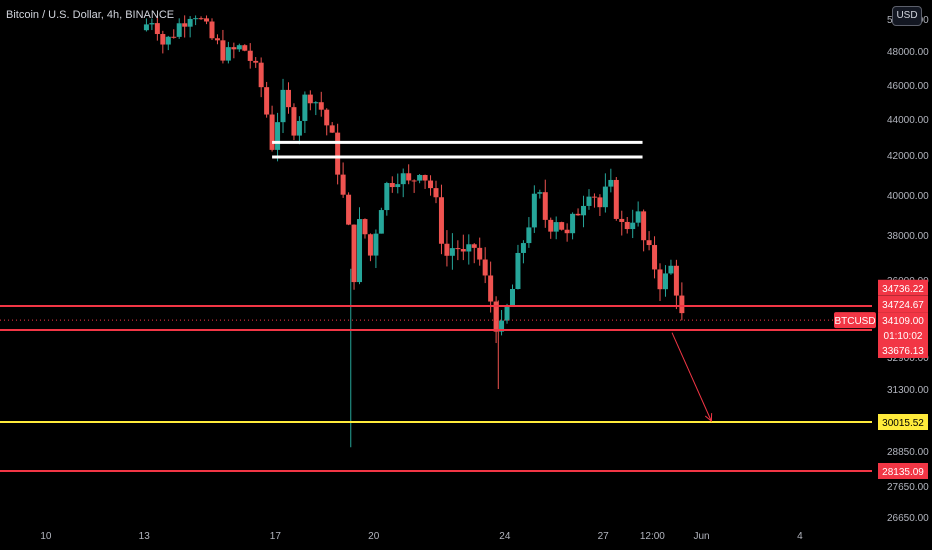 This screenshot has width=932, height=550. What do you see at coordinates (908, 156) in the screenshot?
I see `price-tick-label: 42000.00` at bounding box center [908, 156].